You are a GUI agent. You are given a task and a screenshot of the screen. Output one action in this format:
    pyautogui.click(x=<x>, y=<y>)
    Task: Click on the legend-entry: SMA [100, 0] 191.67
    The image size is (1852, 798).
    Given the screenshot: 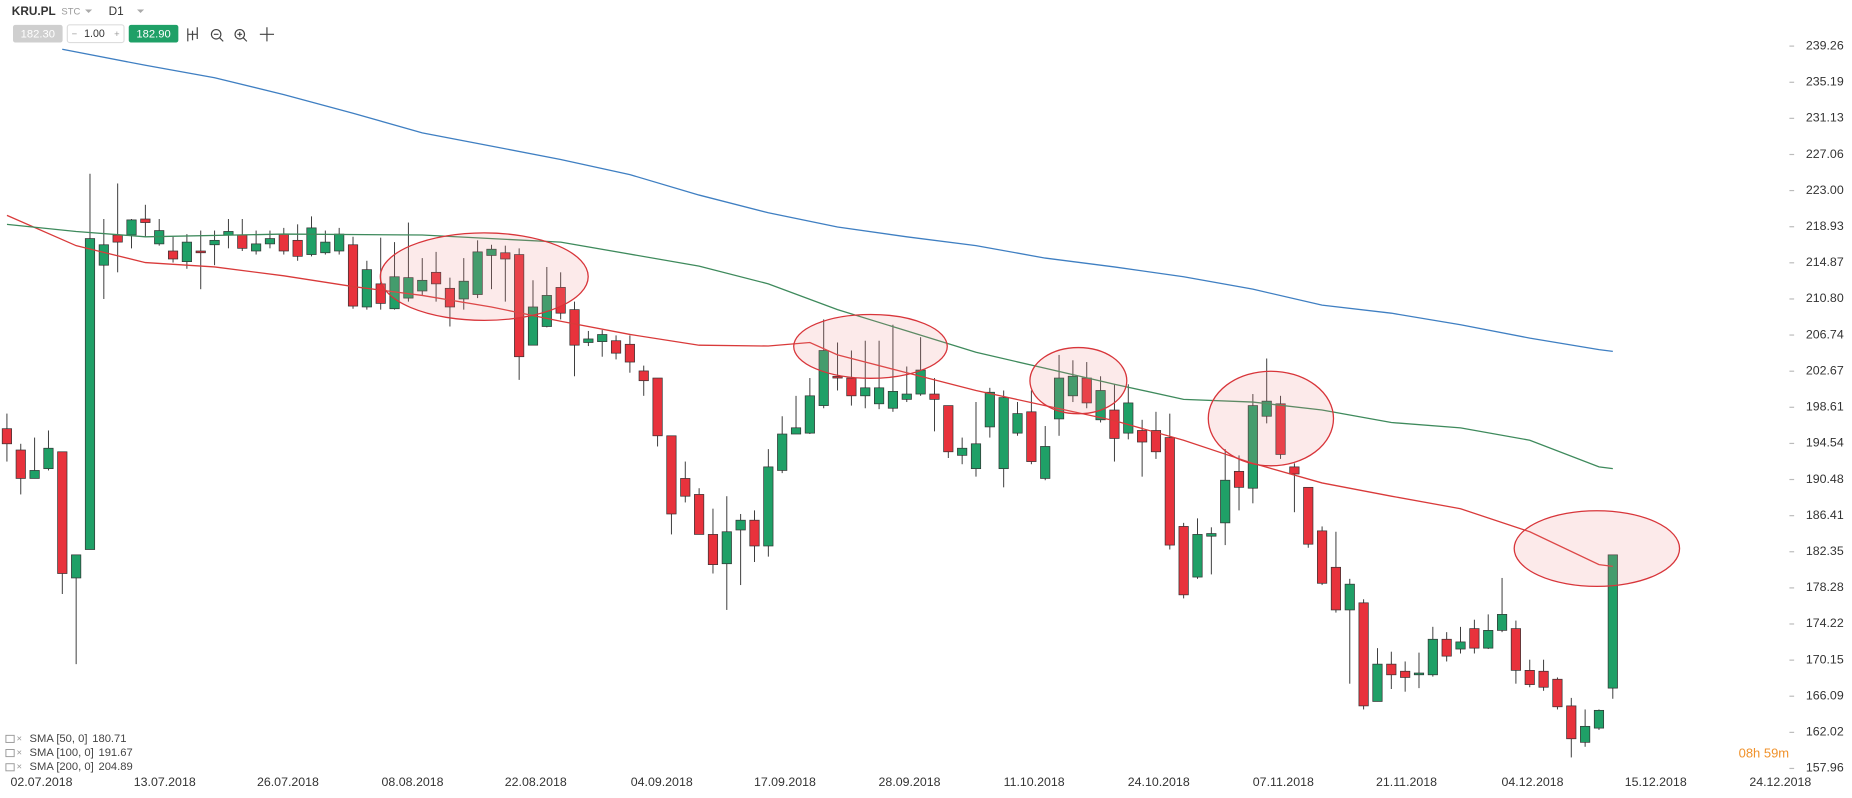 What is the action you would take?
    pyautogui.click(x=81, y=753)
    